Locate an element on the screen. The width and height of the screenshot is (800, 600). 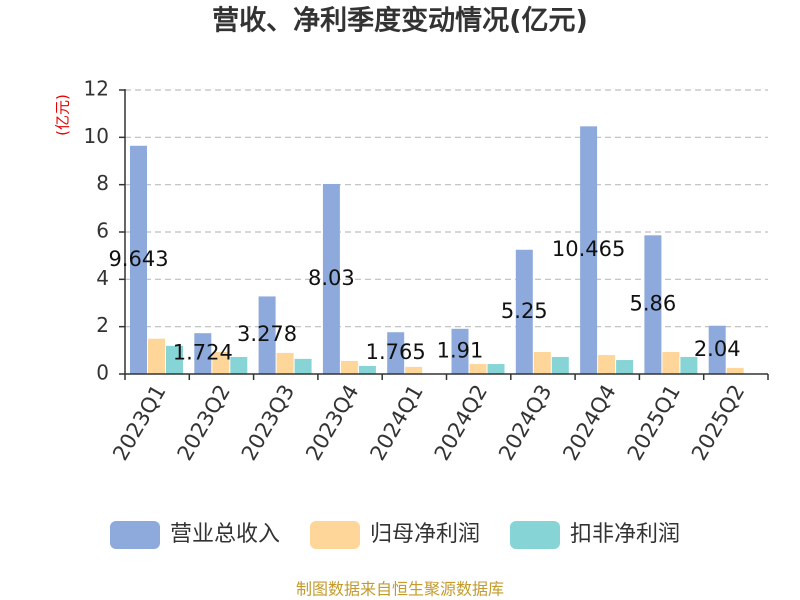
x-tick-label: 2025Q2 is located at coordinates (718, 423).